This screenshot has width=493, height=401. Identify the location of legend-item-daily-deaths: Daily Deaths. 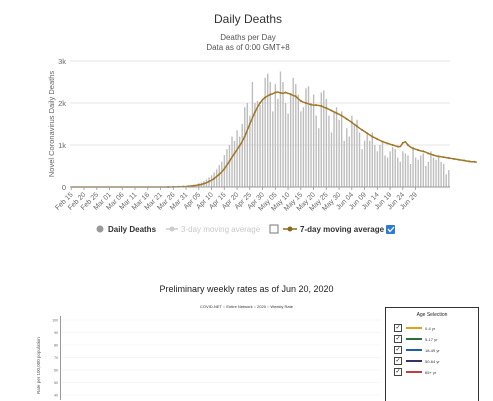
(127, 229).